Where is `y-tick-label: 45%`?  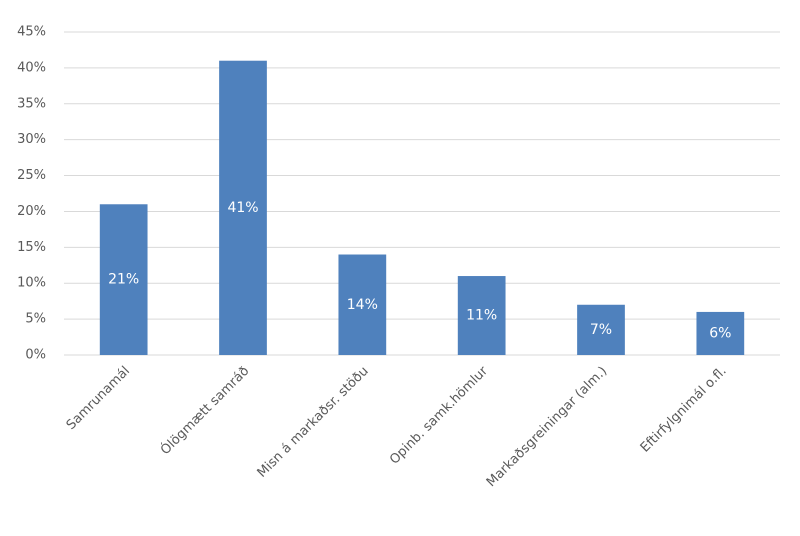
y-tick-label: 45% is located at coordinates (31, 32).